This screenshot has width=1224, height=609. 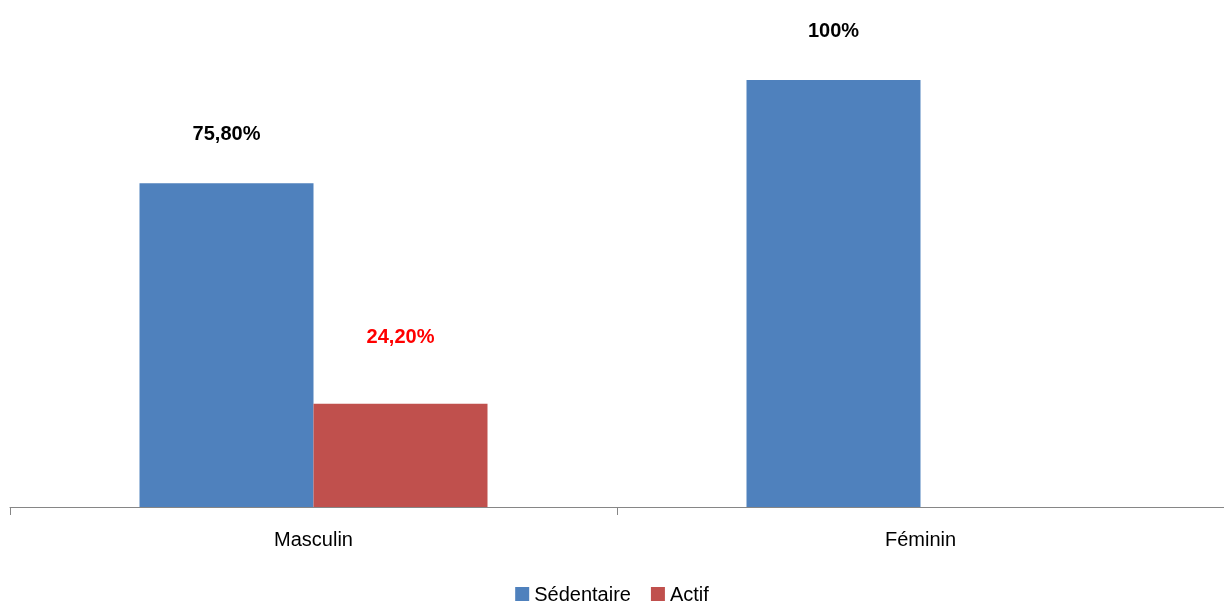 I want to click on data-label: 24,20%, so click(x=400, y=335).